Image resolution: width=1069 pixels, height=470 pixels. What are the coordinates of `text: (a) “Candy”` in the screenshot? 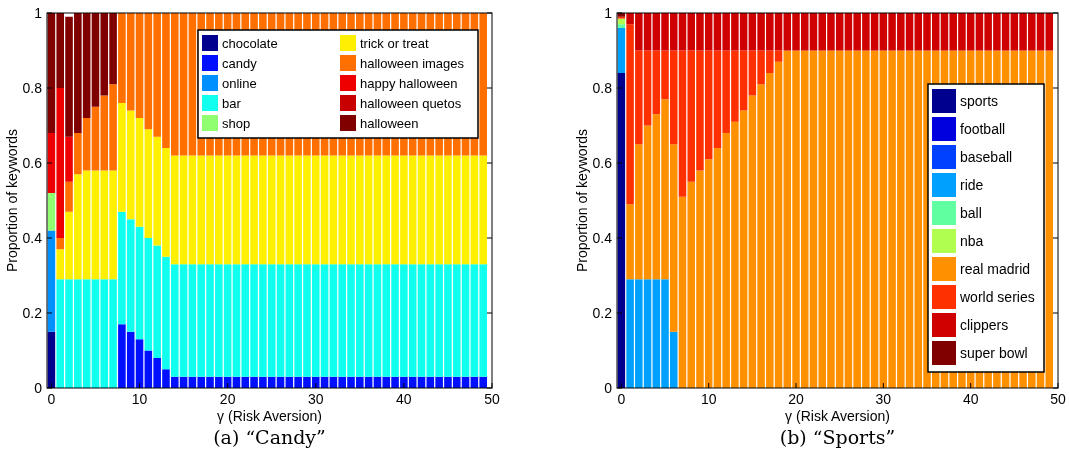 It's located at (269, 437).